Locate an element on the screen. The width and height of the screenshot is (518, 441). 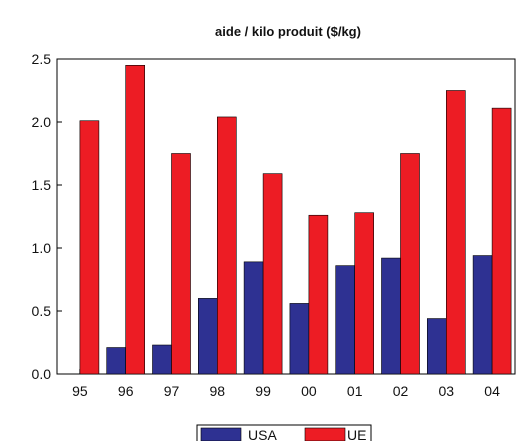
y-tick-label: 1.0 is located at coordinates (42, 248).